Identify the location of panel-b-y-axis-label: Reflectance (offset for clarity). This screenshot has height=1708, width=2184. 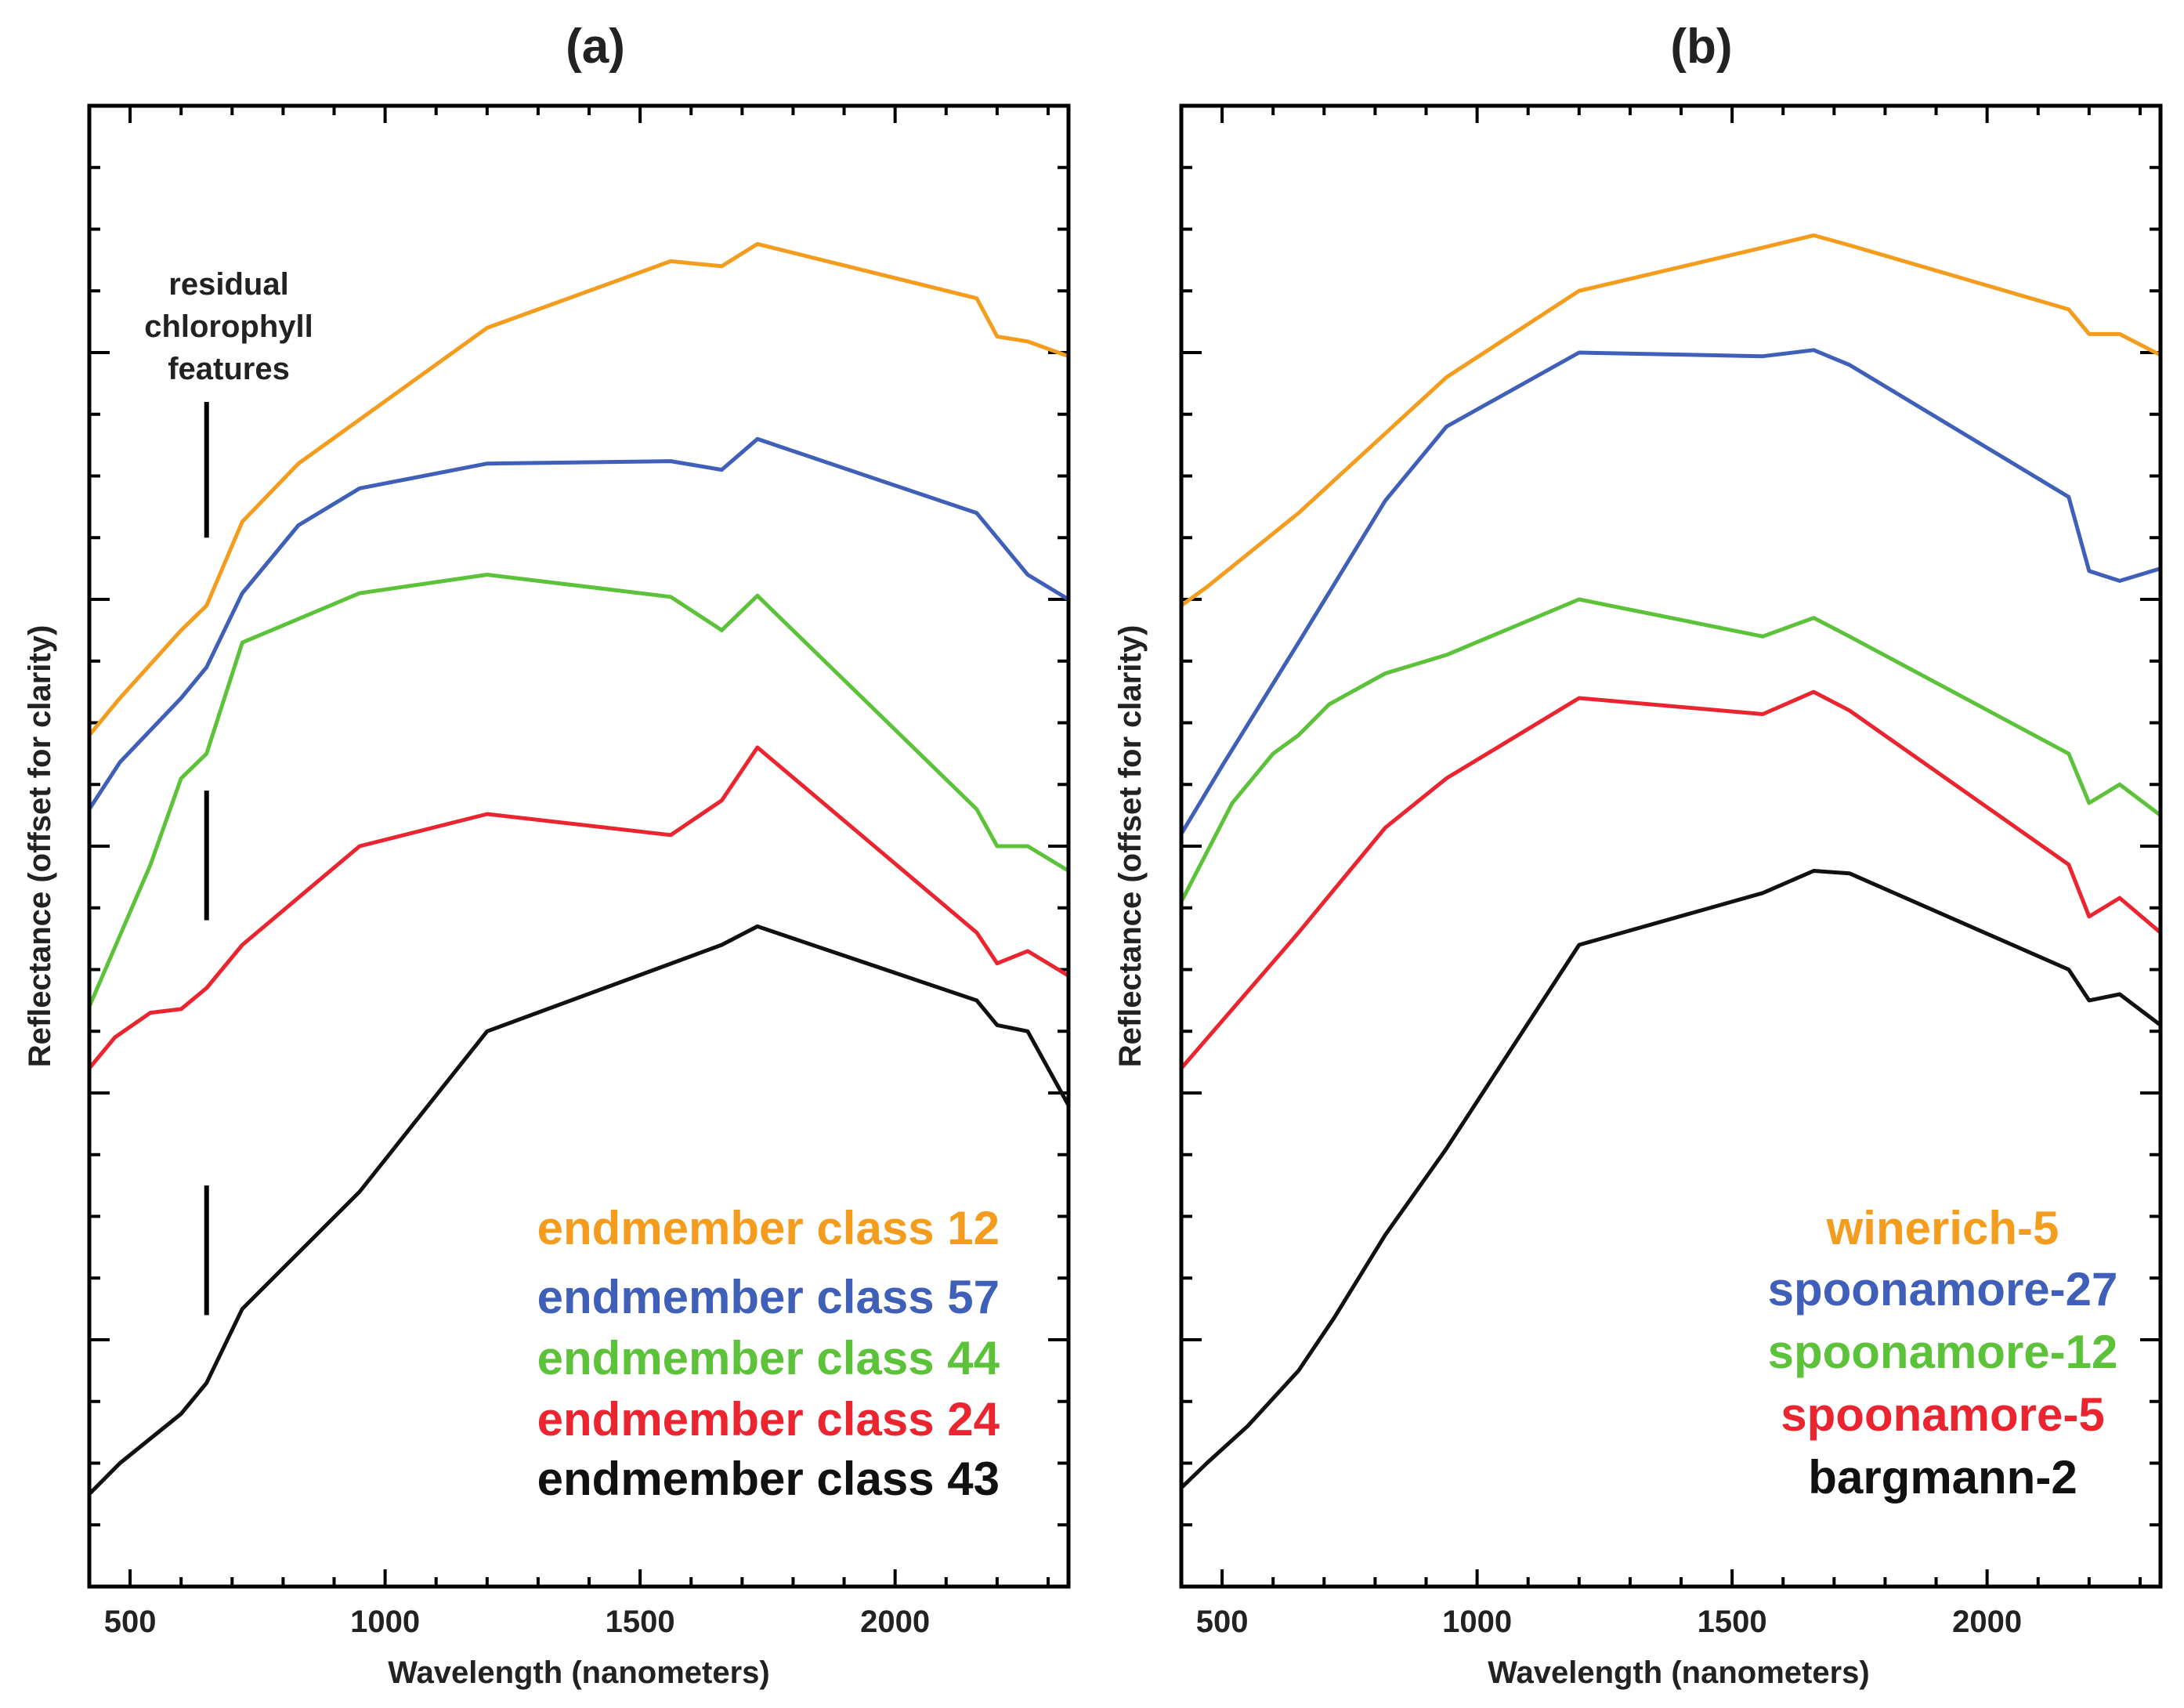
(1130, 846).